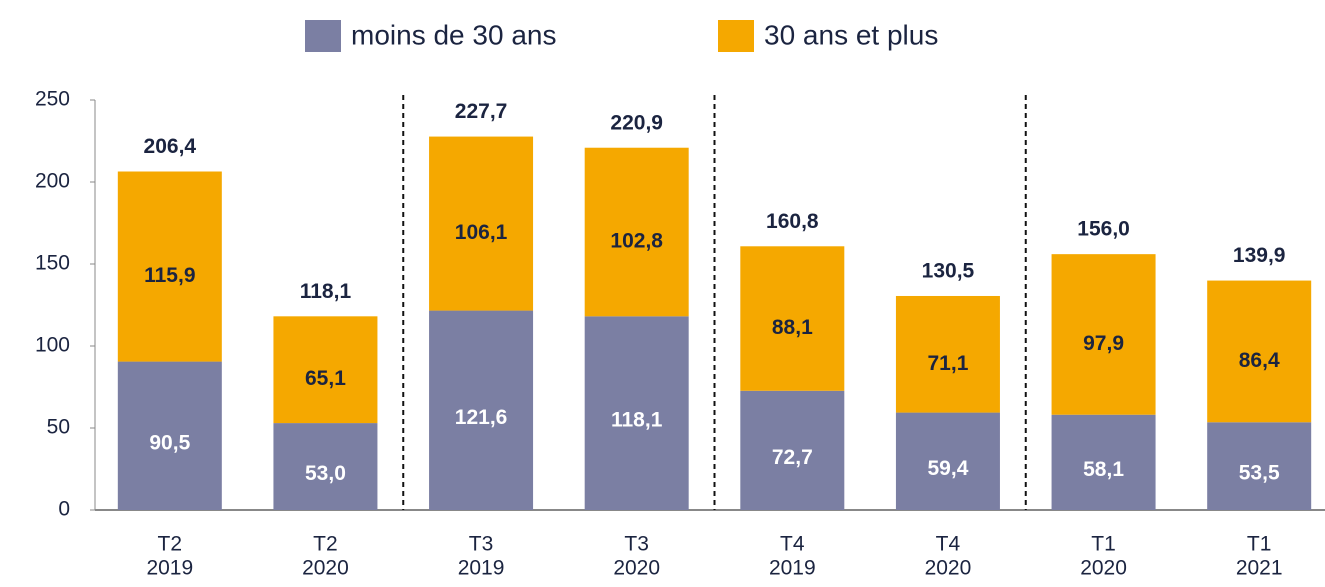  I want to click on total-label: 118,1, so click(326, 291).